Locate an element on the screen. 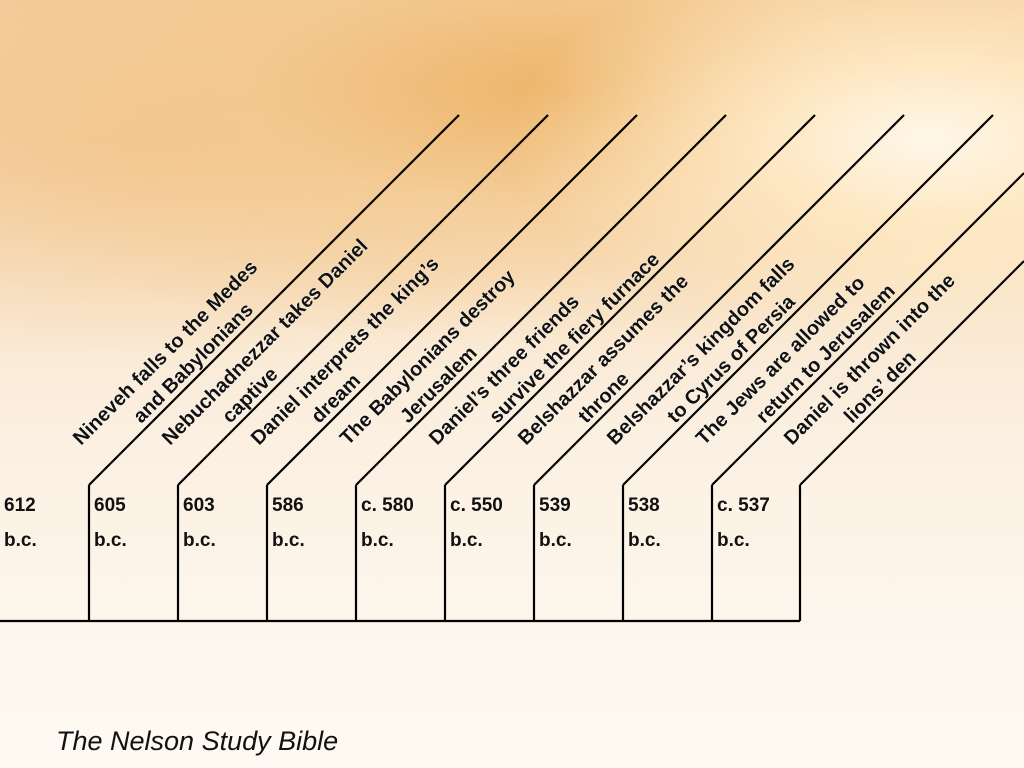  event-date-year: c. 580 is located at coordinates (387, 505).